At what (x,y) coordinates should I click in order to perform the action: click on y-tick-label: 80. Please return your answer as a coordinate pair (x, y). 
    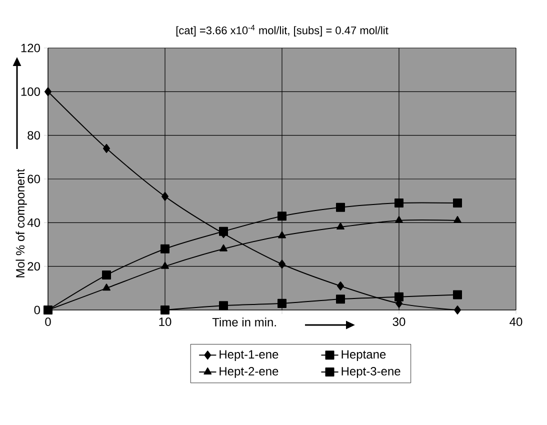
    Looking at the image, I should click on (34, 135).